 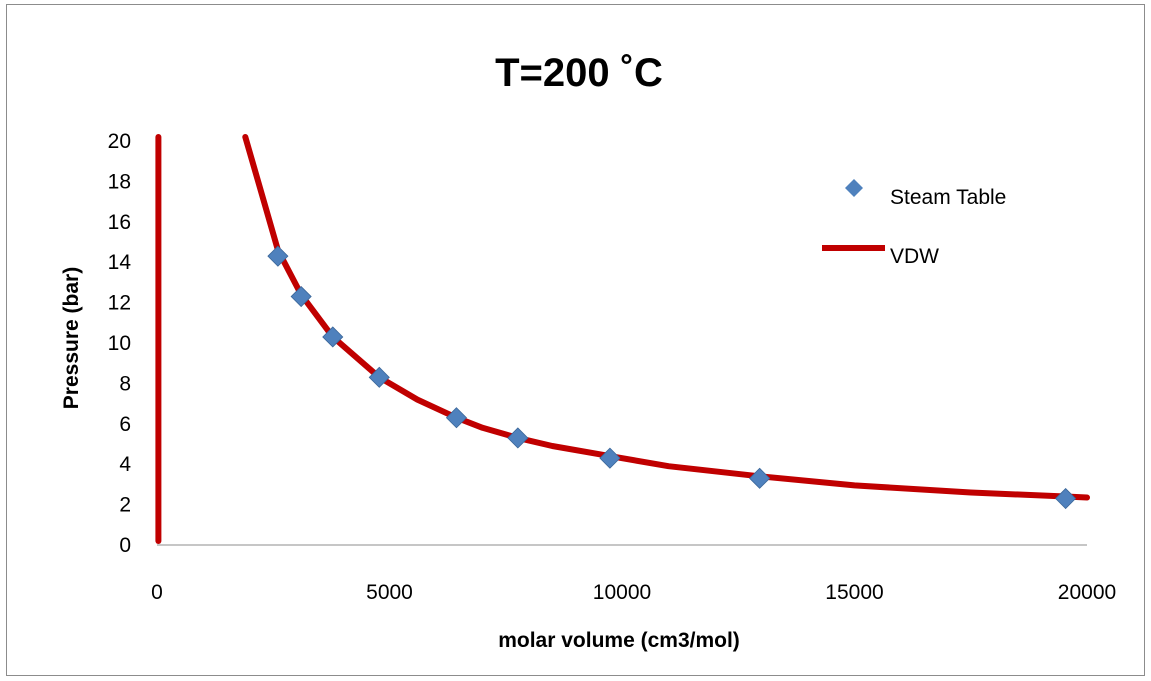 I want to click on x-tick-label: 5000, so click(x=389, y=592).